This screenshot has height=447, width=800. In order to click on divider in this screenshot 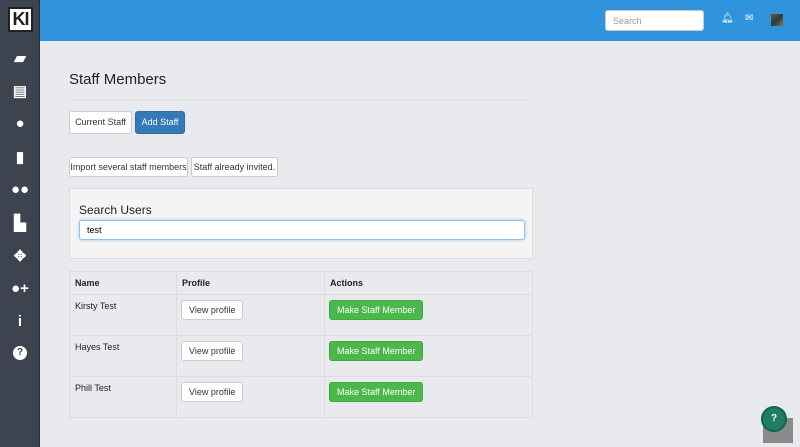, I will do `click(301, 99)`.